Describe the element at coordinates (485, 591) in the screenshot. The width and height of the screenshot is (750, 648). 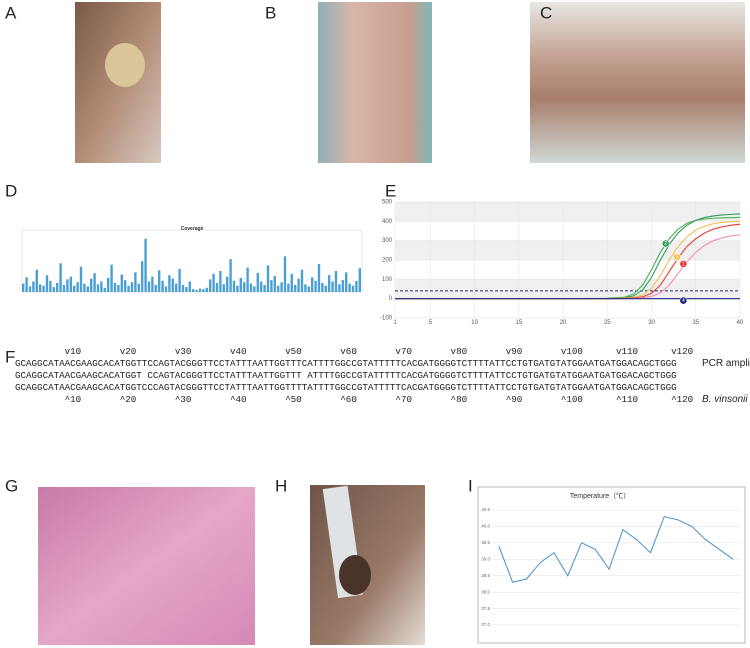
I see `y-tick-label: 38.0` at that location.